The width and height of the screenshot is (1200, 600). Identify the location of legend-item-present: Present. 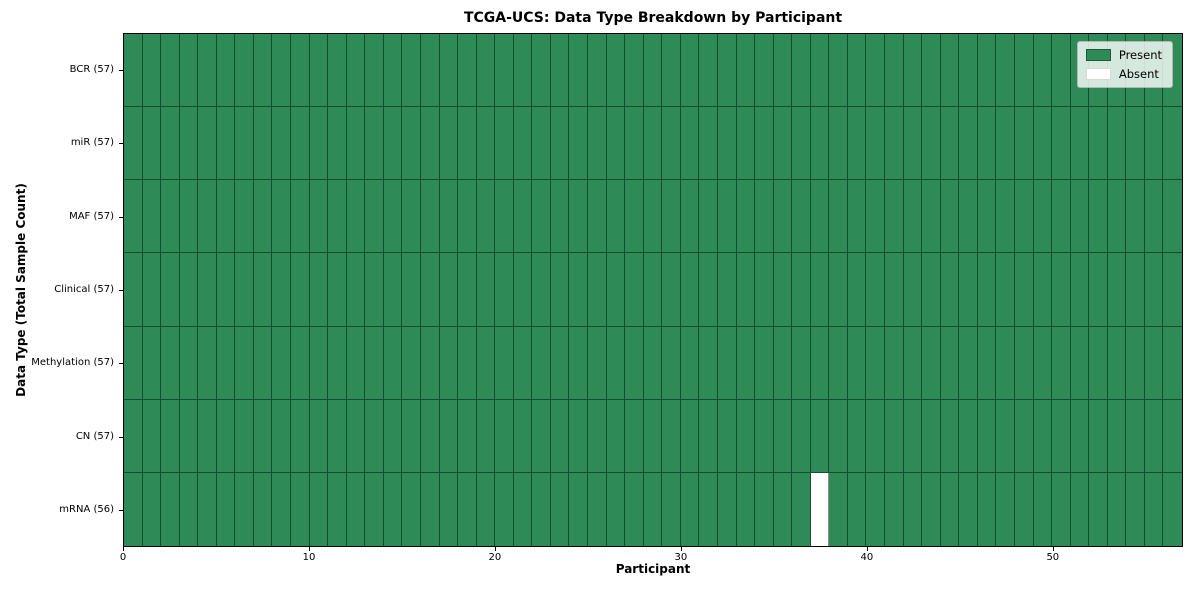
(1123, 55).